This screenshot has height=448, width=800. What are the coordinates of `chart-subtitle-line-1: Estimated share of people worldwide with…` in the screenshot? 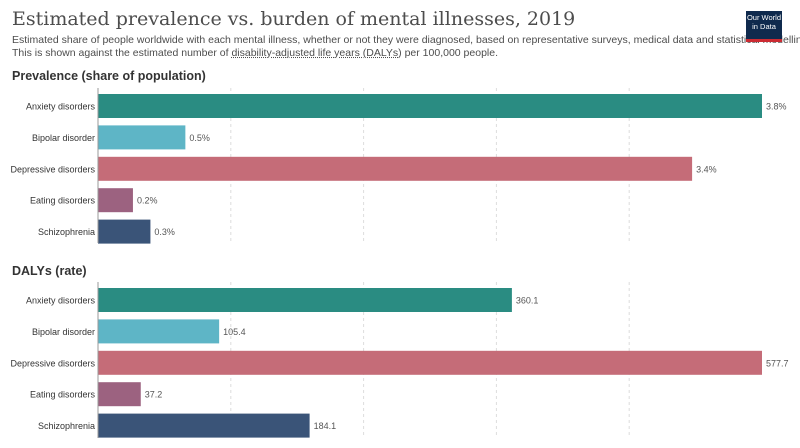 It's located at (406, 40).